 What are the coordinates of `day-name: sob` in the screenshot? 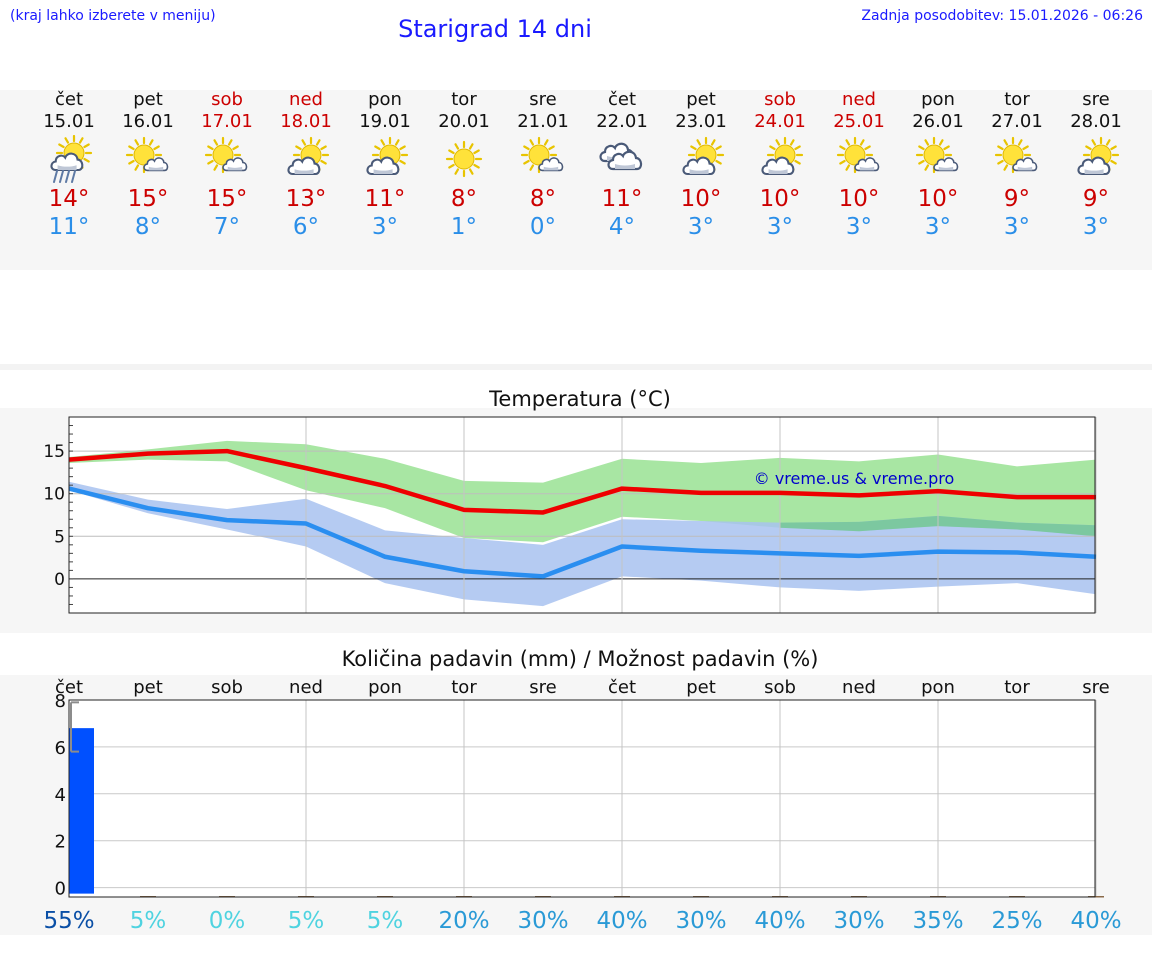 It's located at (780, 99).